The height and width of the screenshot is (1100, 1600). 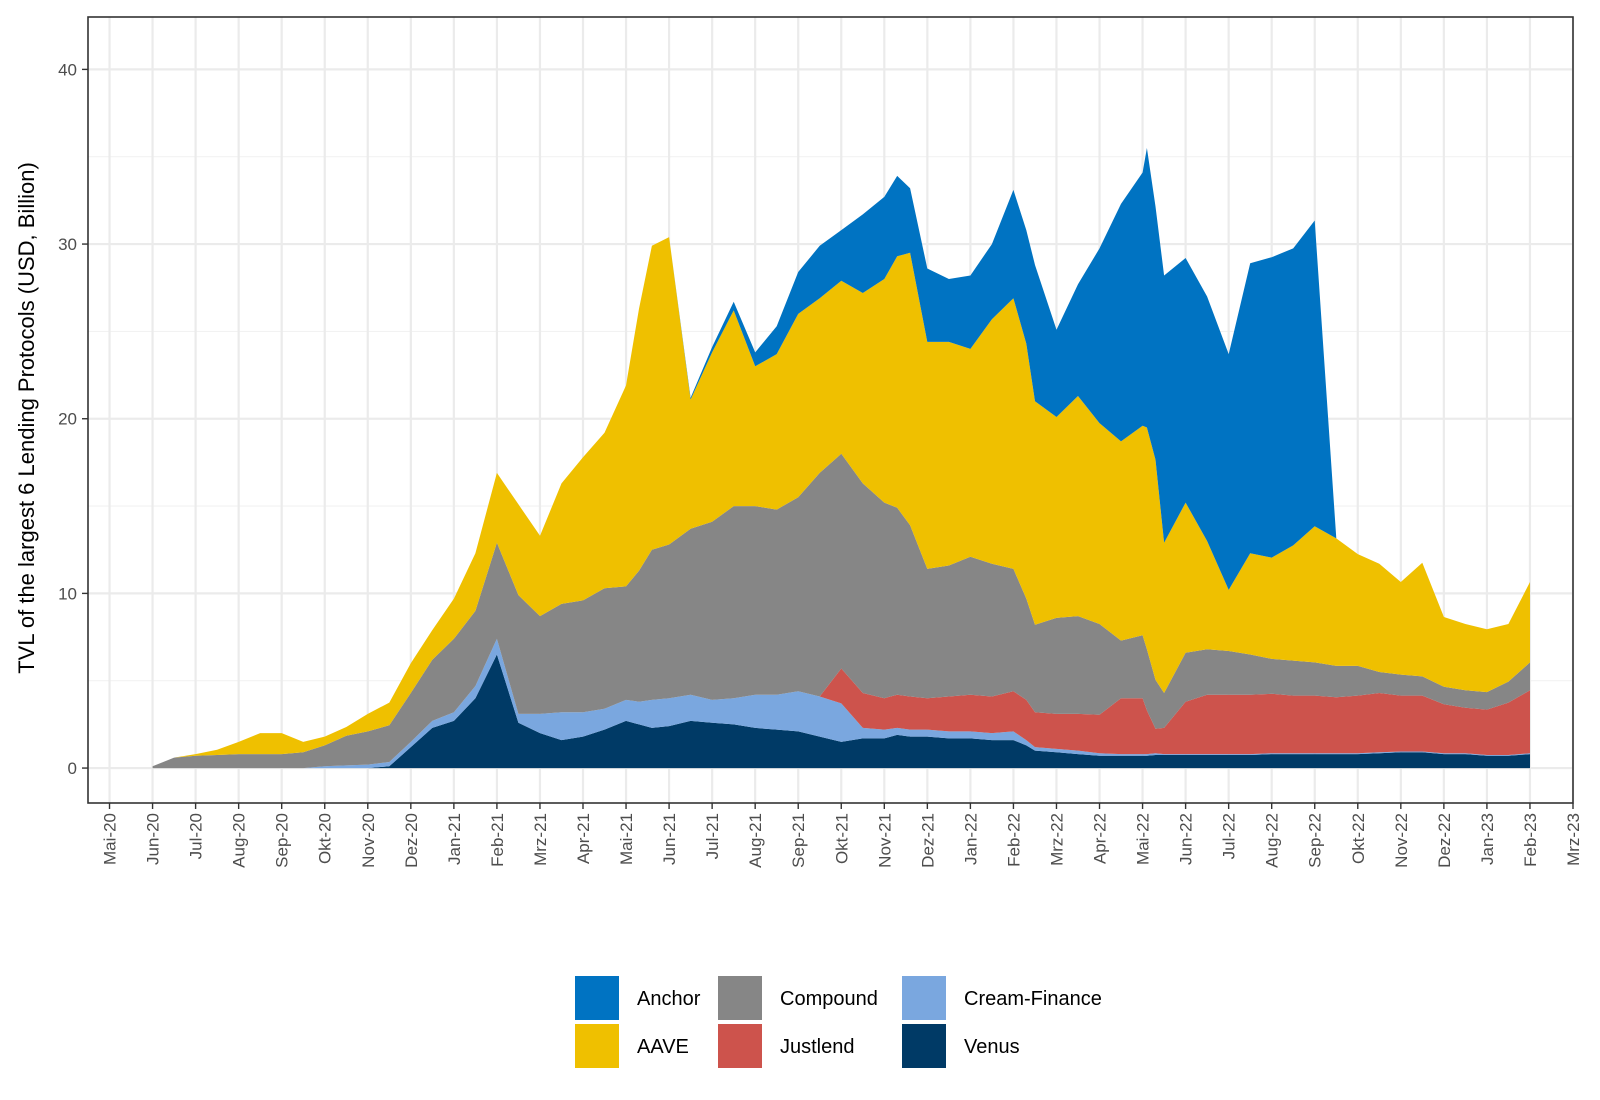 What do you see at coordinates (663, 1047) in the screenshot?
I see `legend-label: AAVE` at bounding box center [663, 1047].